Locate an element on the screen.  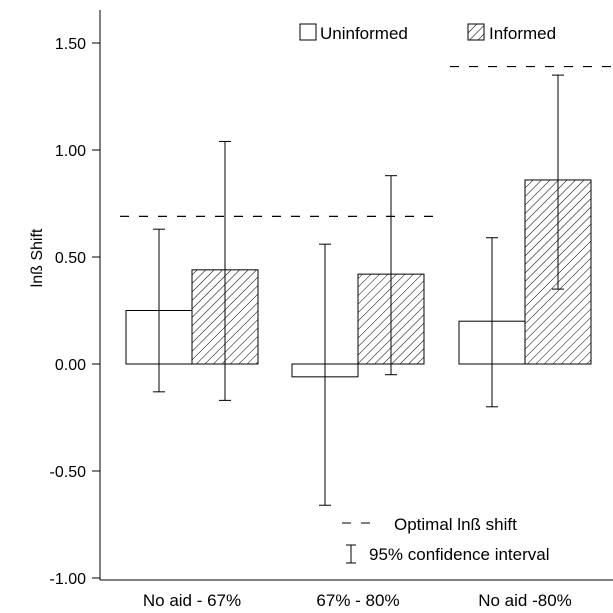
legend-uninformed-label: Uninformed is located at coordinates (364, 33).